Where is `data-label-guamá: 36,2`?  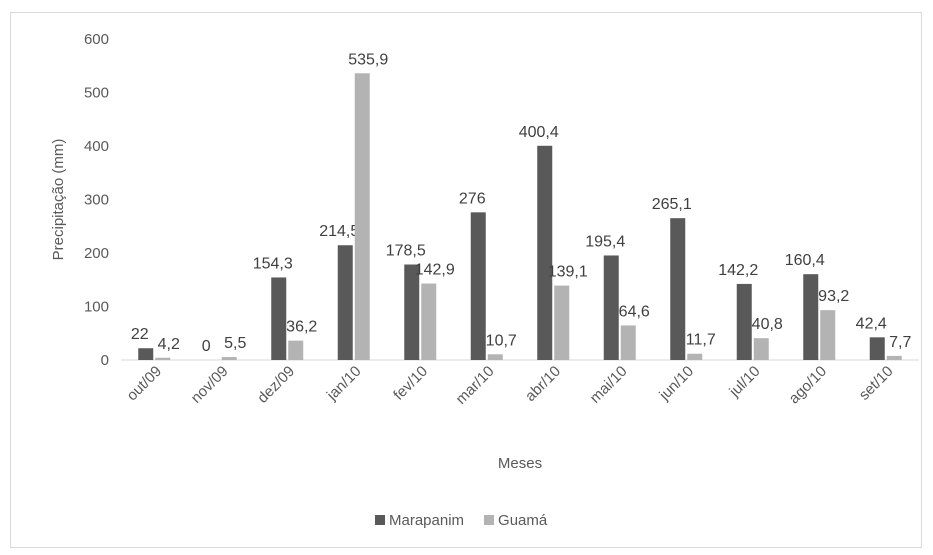 data-label-guamá: 36,2 is located at coordinates (301, 327).